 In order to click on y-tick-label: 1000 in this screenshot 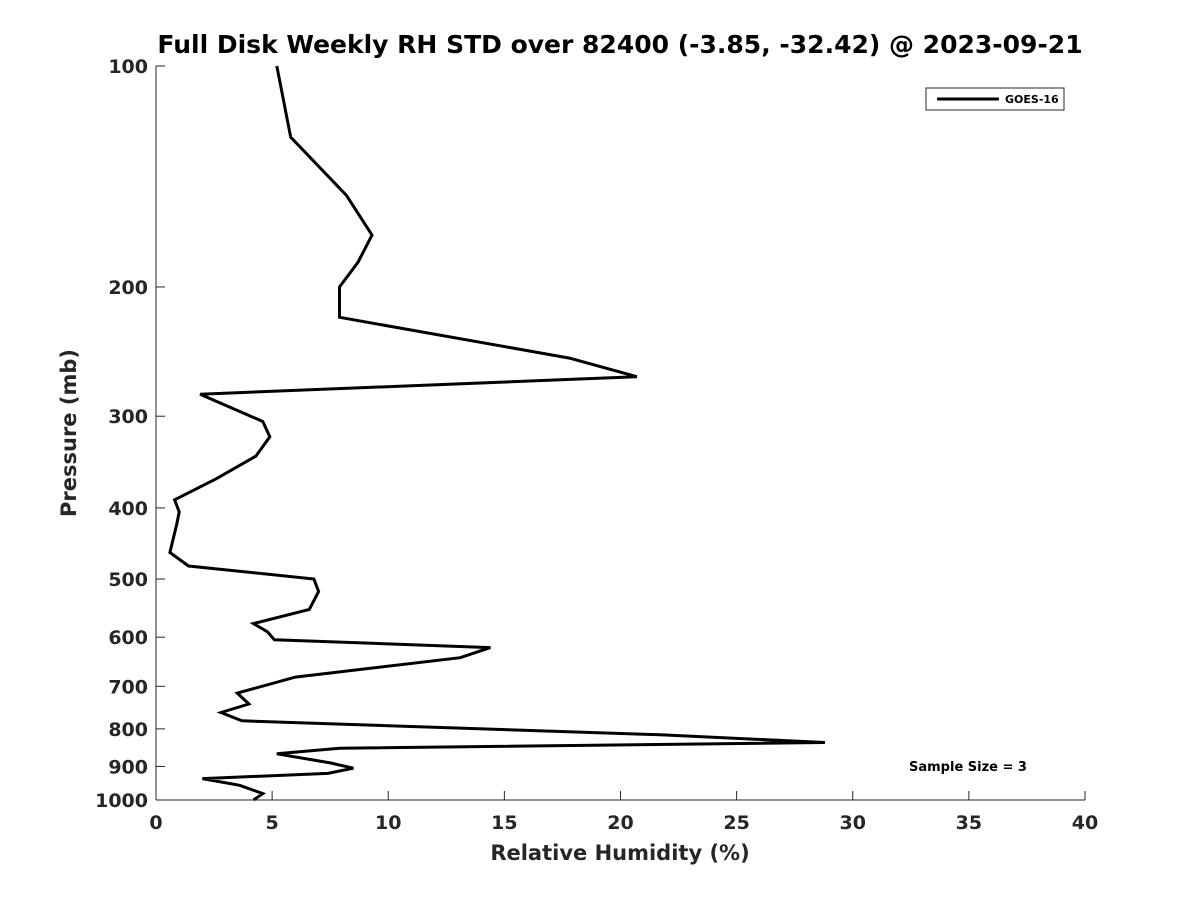, I will do `click(121, 801)`.